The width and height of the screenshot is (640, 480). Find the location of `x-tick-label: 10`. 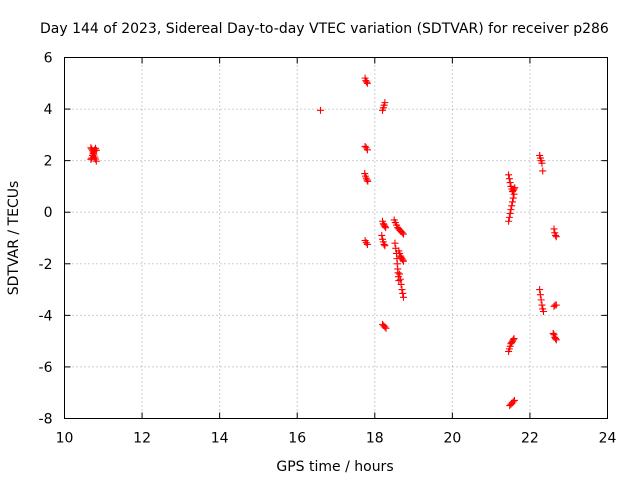

x-tick-label: 10 is located at coordinates (65, 439).